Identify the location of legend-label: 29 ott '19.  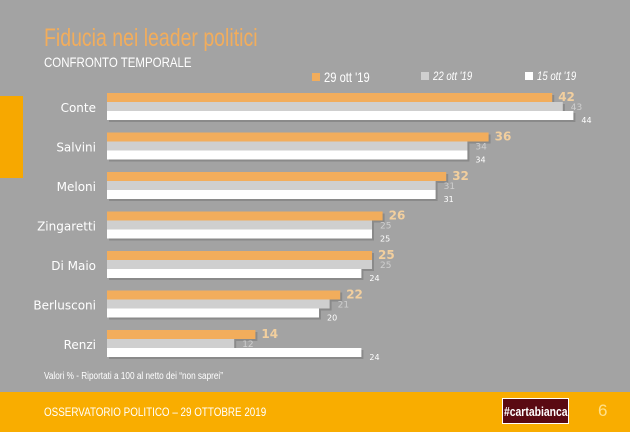
(347, 77).